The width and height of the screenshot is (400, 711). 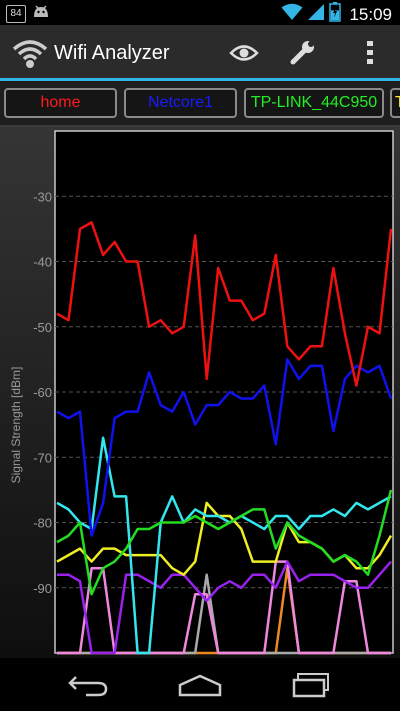 What do you see at coordinates (302, 53) in the screenshot?
I see `wrench-icon` at bounding box center [302, 53].